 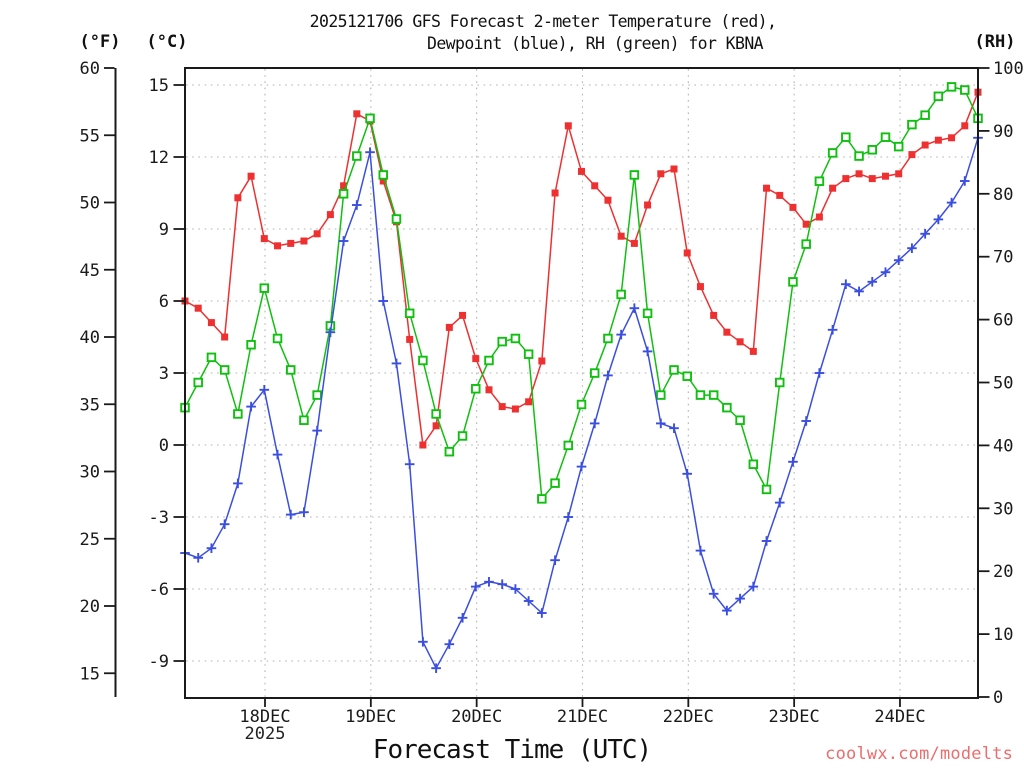 I want to click on fahrenheit-tick-label: 30, so click(x=90, y=473).